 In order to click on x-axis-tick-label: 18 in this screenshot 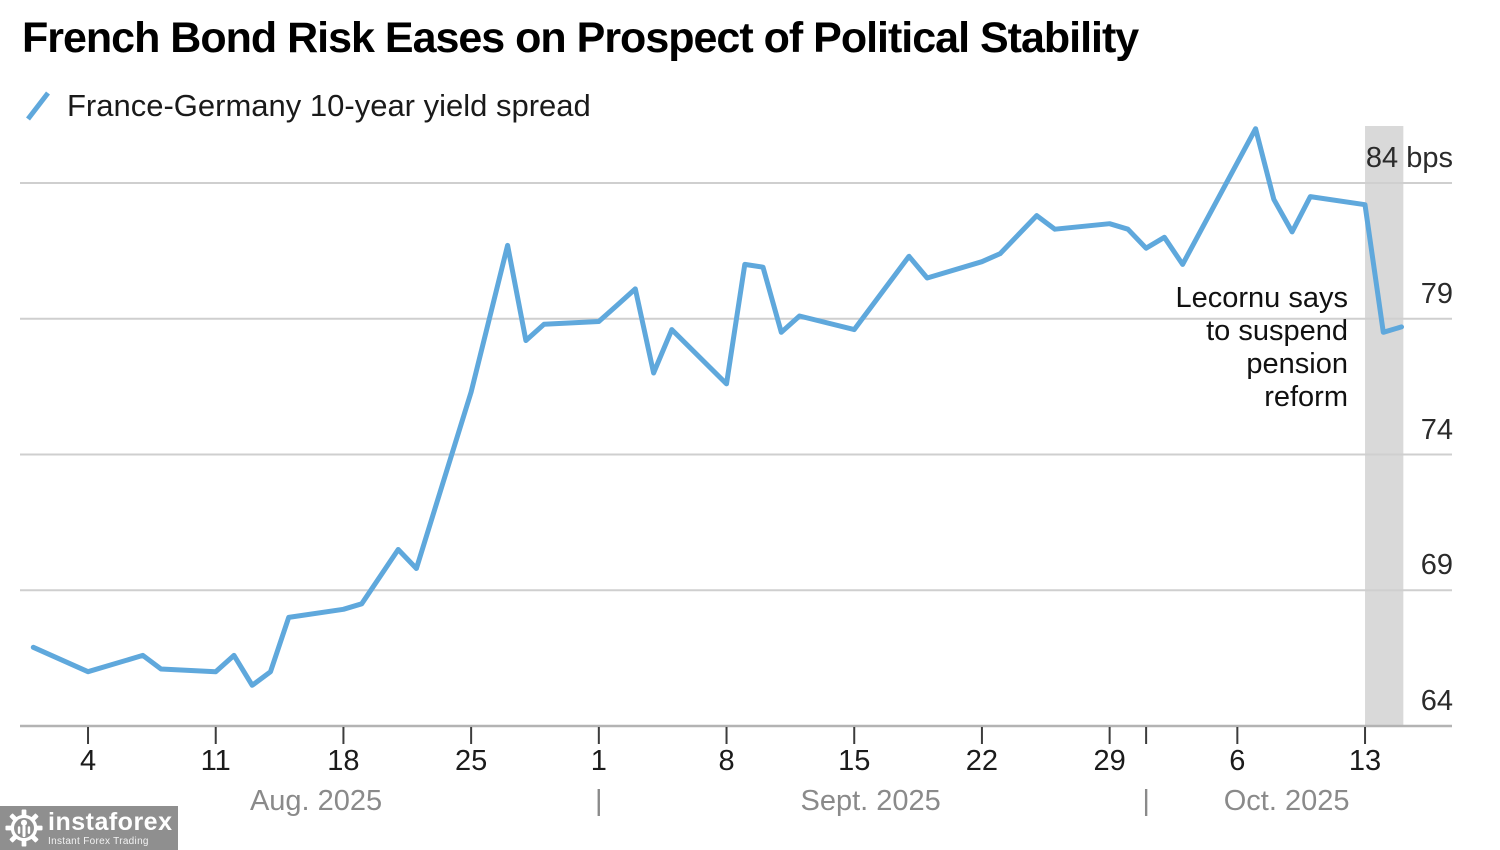, I will do `click(343, 761)`.